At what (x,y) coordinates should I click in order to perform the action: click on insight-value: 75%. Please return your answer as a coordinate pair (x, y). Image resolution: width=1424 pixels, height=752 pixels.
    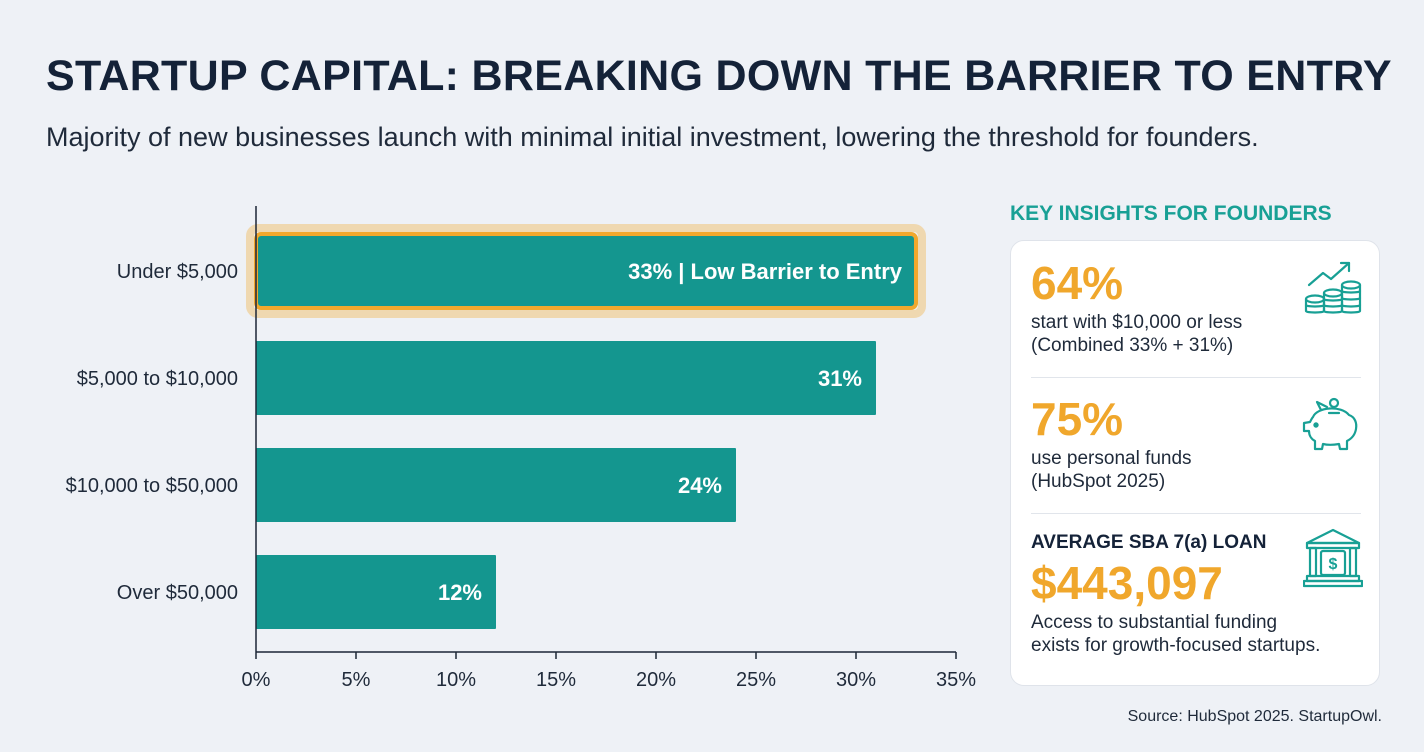
    Looking at the image, I should click on (1077, 419).